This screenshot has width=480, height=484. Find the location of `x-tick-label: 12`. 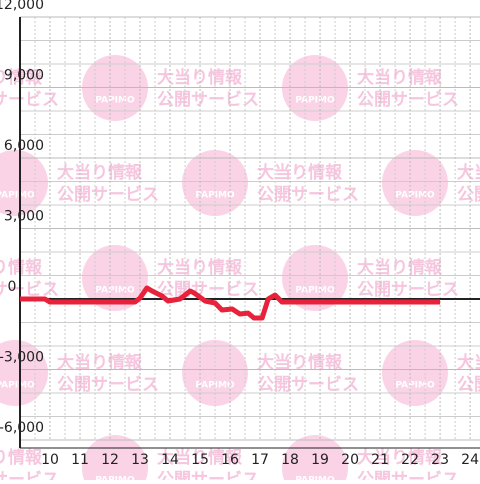

x-tick-label: 12 is located at coordinates (110, 460).